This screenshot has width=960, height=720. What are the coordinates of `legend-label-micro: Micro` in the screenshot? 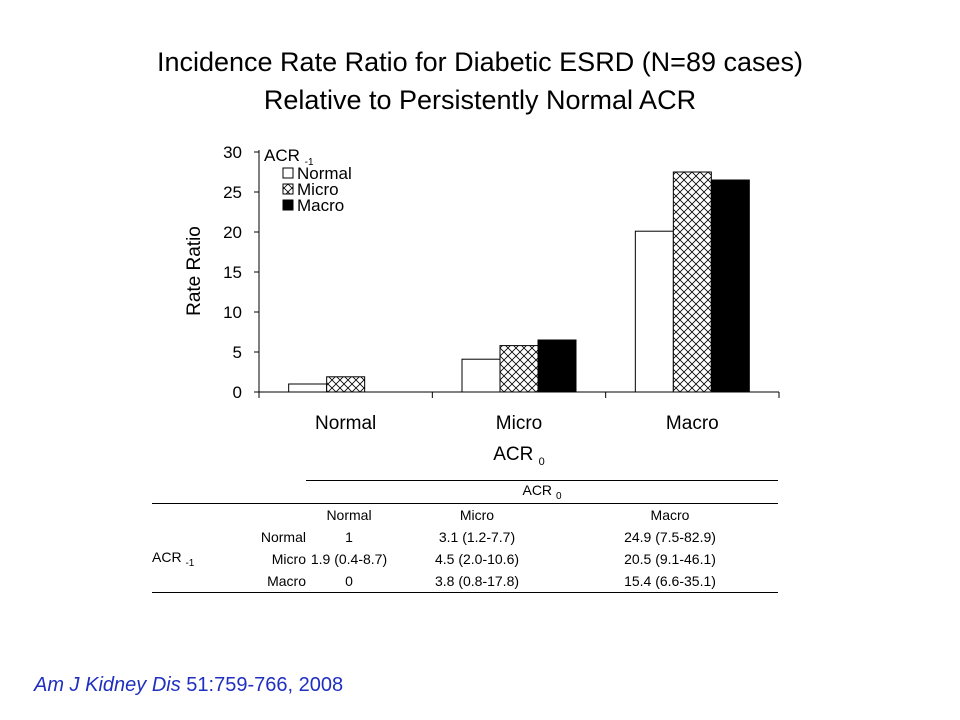 It's located at (318, 189).